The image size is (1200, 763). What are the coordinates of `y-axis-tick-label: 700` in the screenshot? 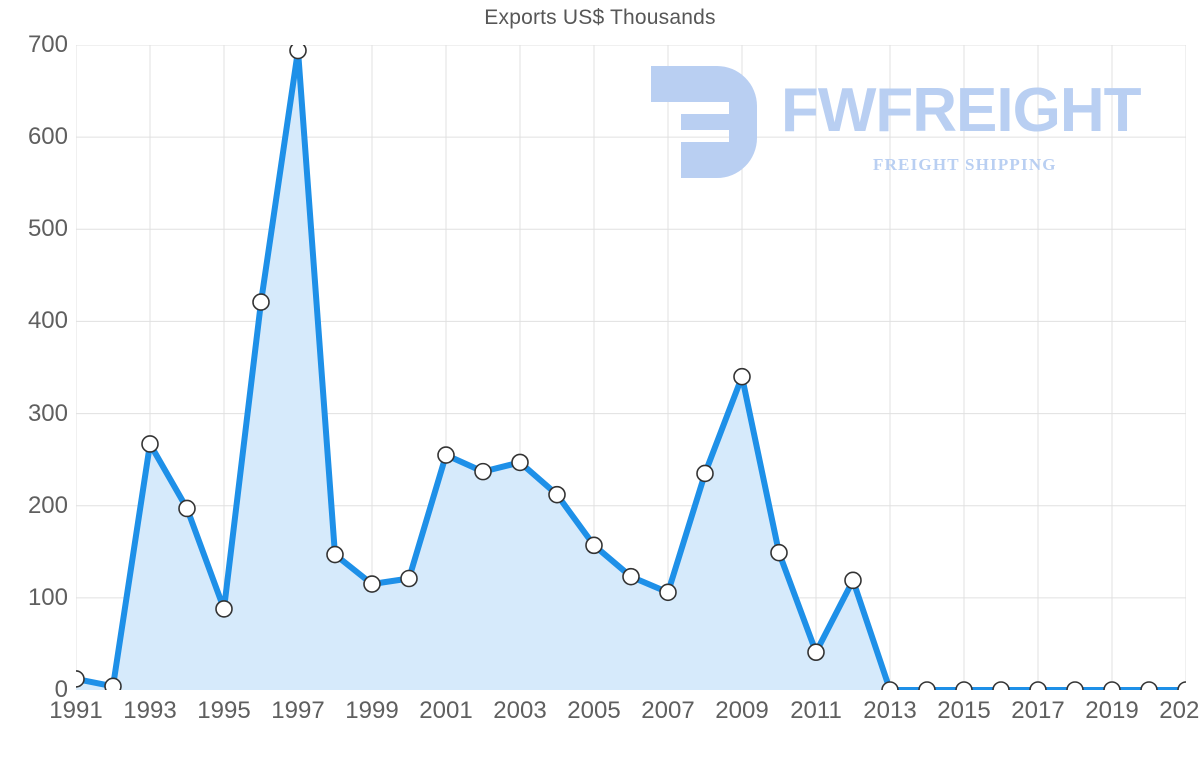 It's located at (47, 44).